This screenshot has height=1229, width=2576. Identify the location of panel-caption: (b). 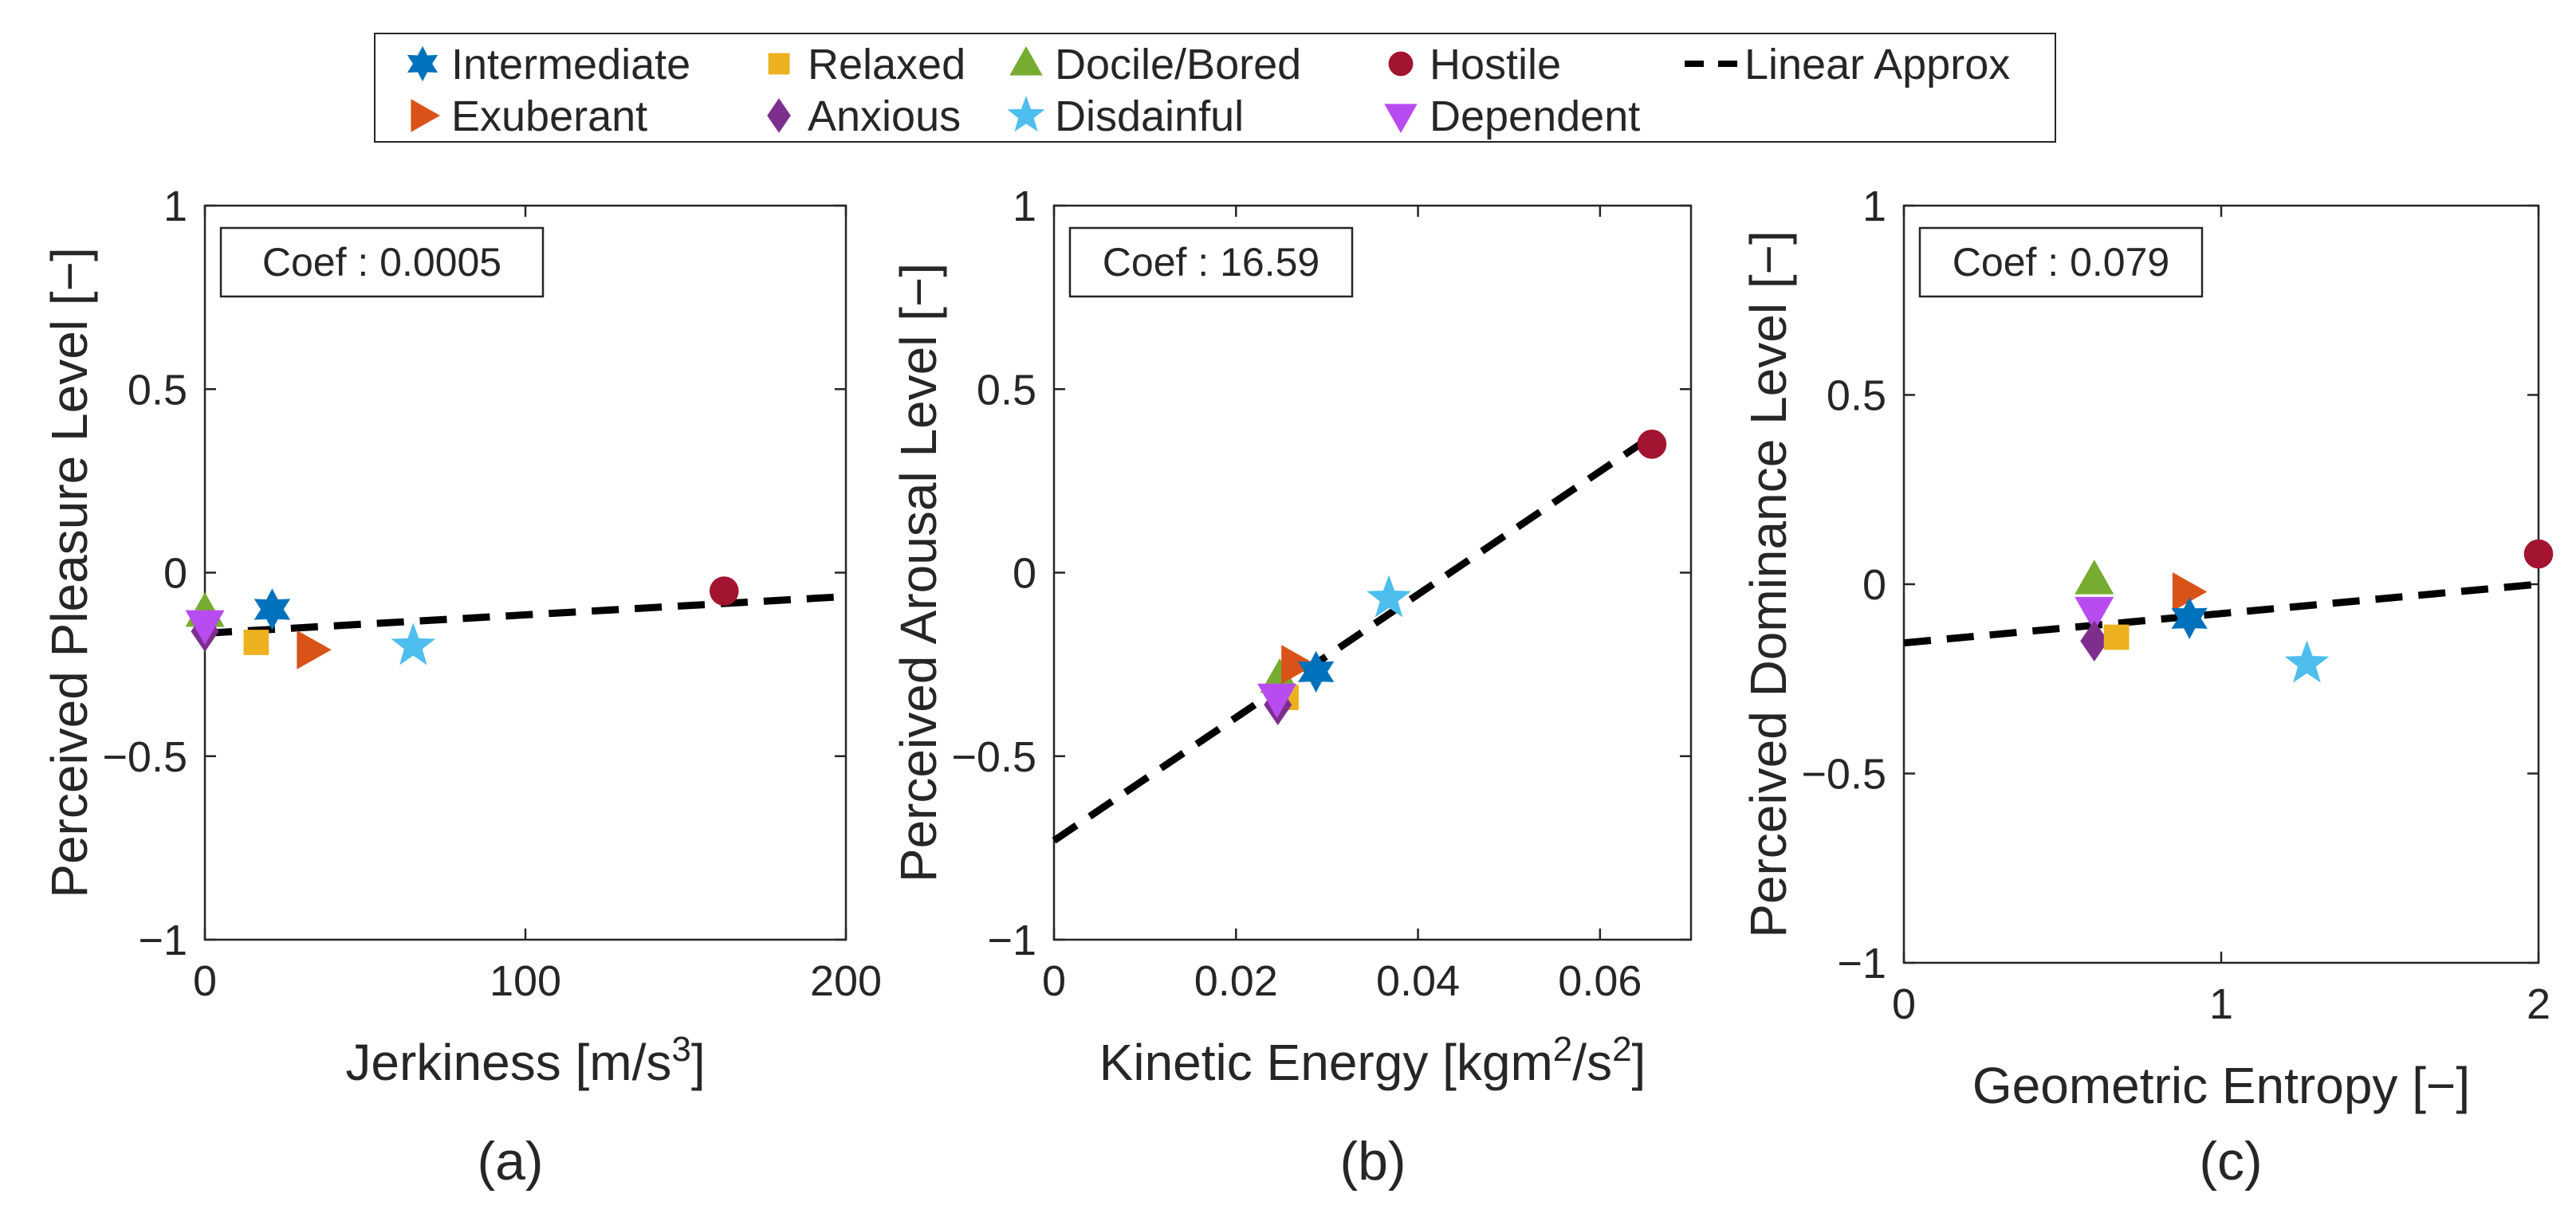
(1373, 1161).